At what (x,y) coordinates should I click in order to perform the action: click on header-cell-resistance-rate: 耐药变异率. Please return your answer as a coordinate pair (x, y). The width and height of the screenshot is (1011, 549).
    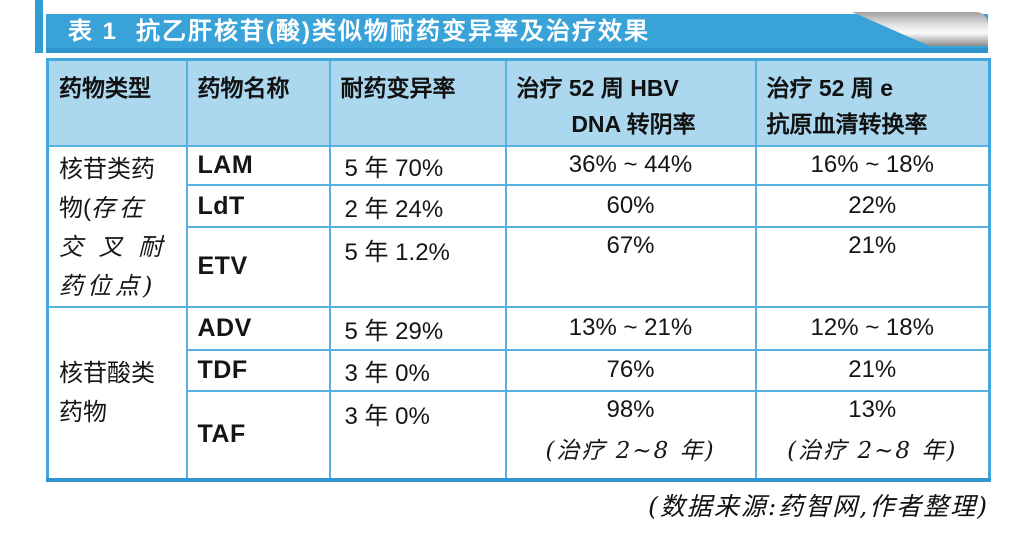
    Looking at the image, I should click on (417, 102).